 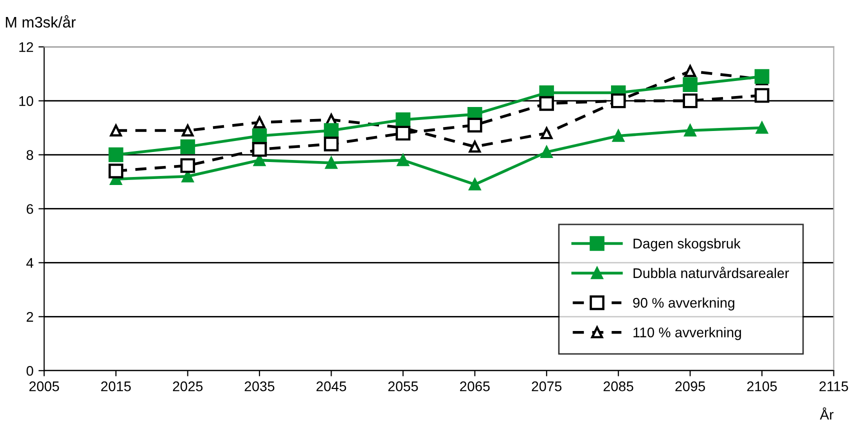 What do you see at coordinates (683, 304) in the screenshot?
I see `legend-label: 90 % avverkning` at bounding box center [683, 304].